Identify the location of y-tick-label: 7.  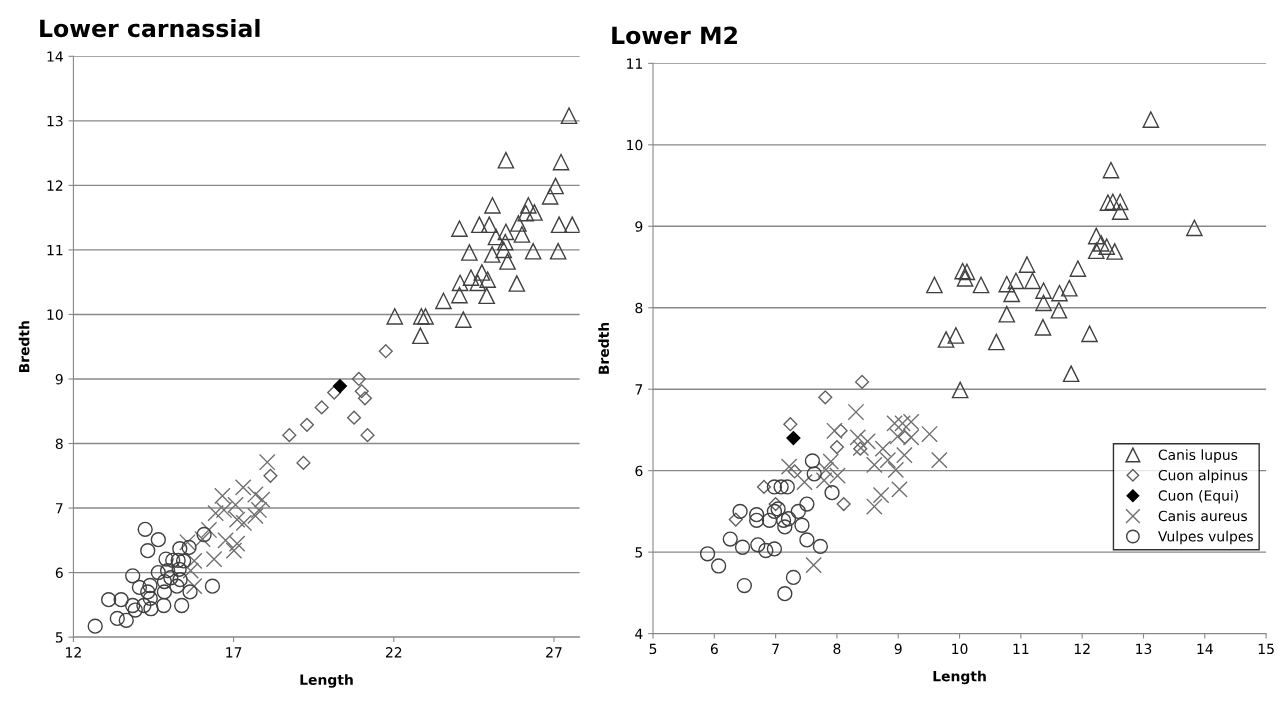
(59, 508).